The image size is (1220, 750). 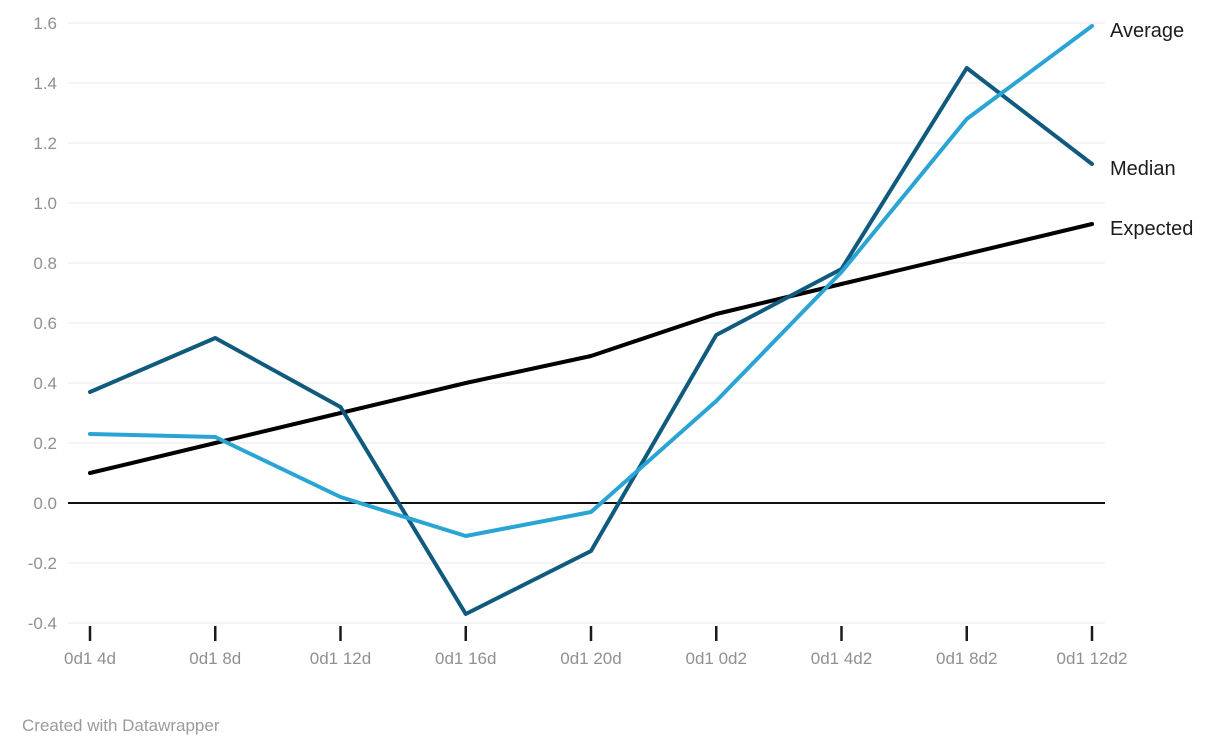 I want to click on x-axis-tick-label: 0d1 8d, so click(x=215, y=658).